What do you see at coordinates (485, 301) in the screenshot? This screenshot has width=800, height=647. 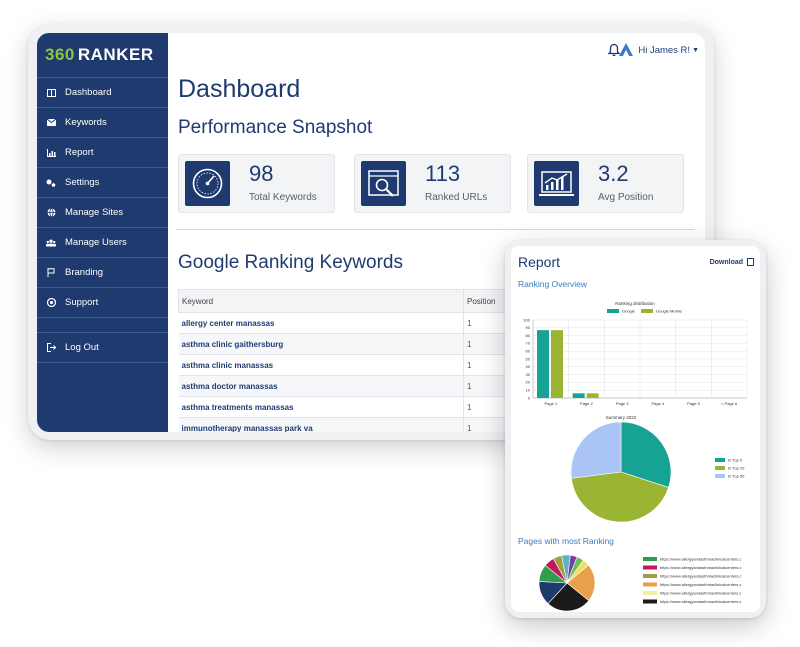 I see `column-header-position: Position` at bounding box center [485, 301].